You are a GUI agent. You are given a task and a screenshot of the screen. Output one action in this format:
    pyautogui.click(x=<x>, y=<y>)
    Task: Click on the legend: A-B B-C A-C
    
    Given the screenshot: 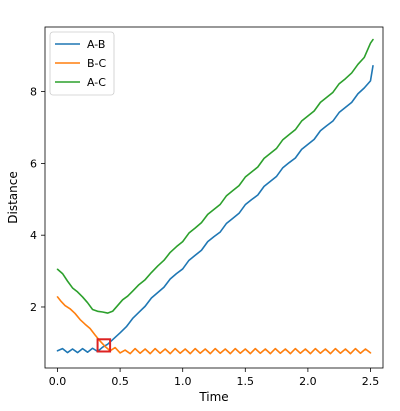 What is the action you would take?
    pyautogui.click(x=82, y=63)
    